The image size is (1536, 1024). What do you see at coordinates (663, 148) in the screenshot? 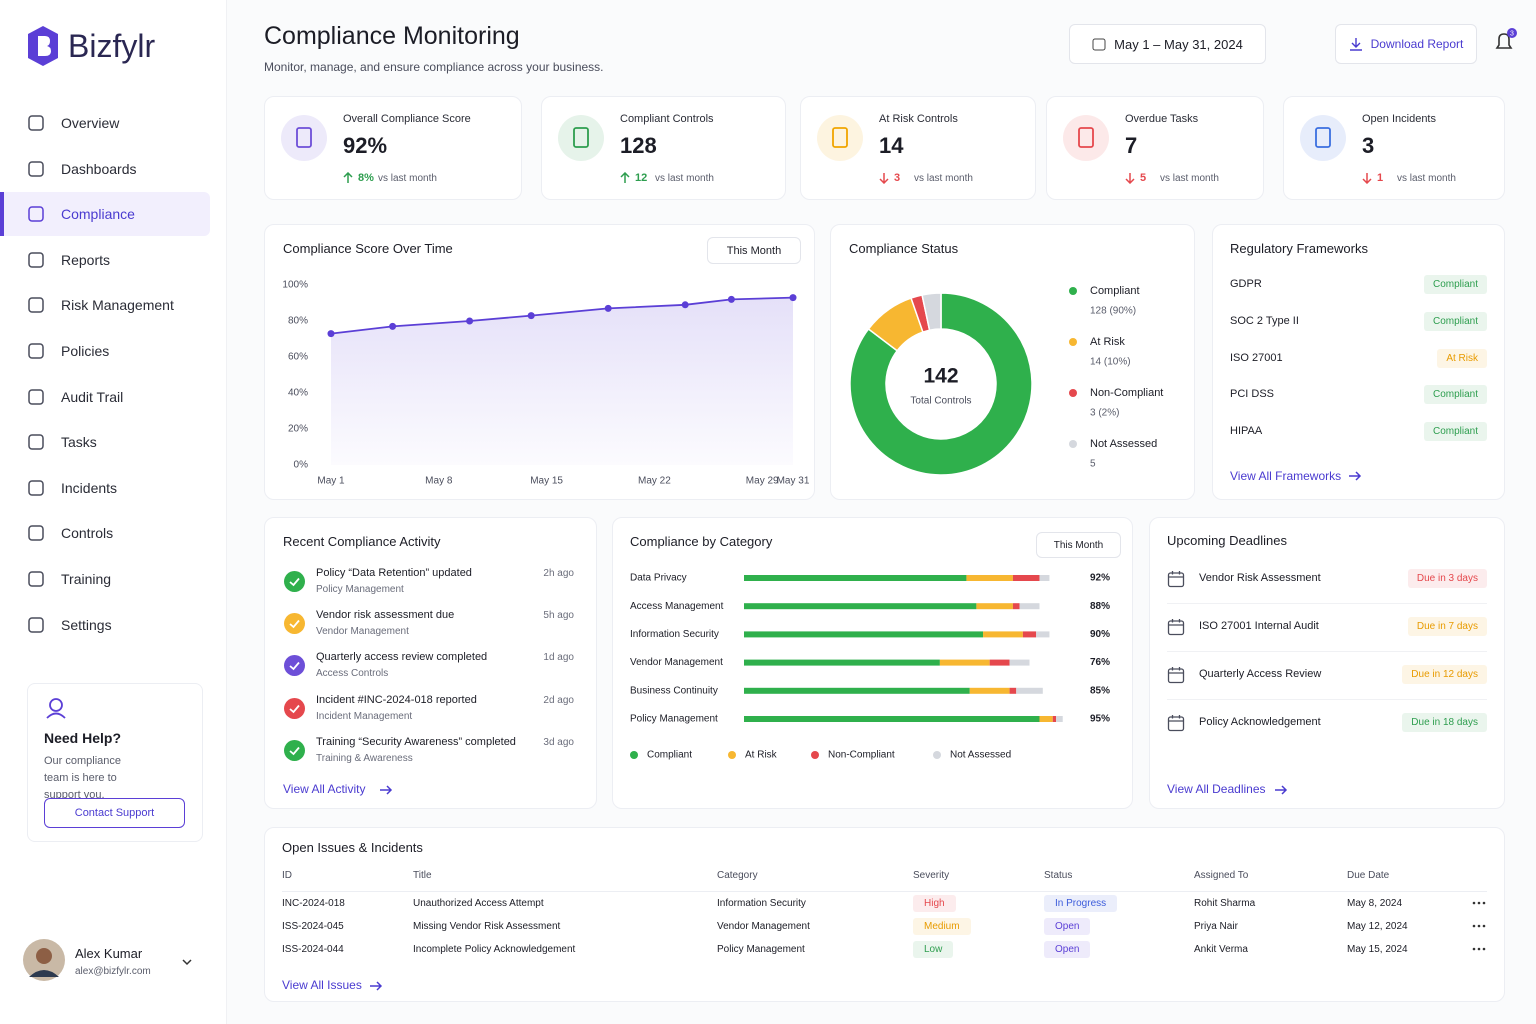
I see `kpi-card: Compliant Controls 128 12 vs last month` at bounding box center [663, 148].